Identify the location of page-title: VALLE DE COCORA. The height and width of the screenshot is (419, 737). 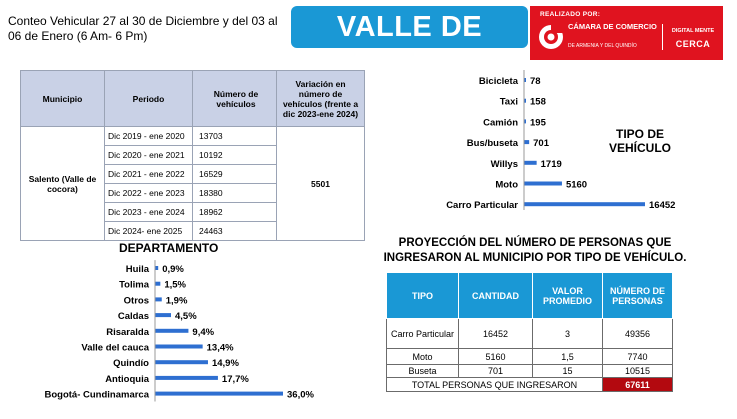
(409, 45).